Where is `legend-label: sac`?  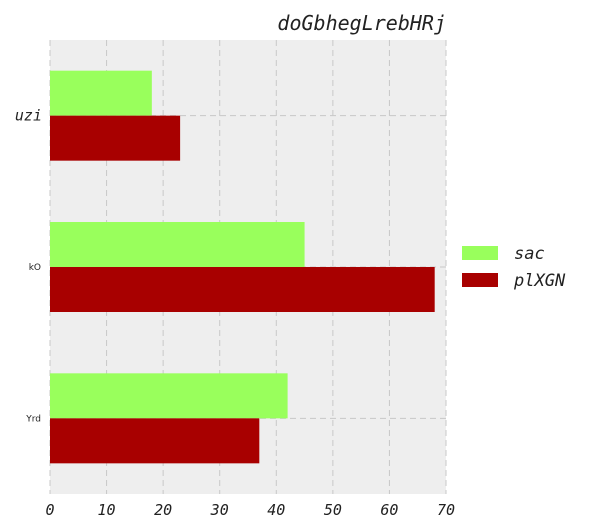
legend-label: sac is located at coordinates (529, 254).